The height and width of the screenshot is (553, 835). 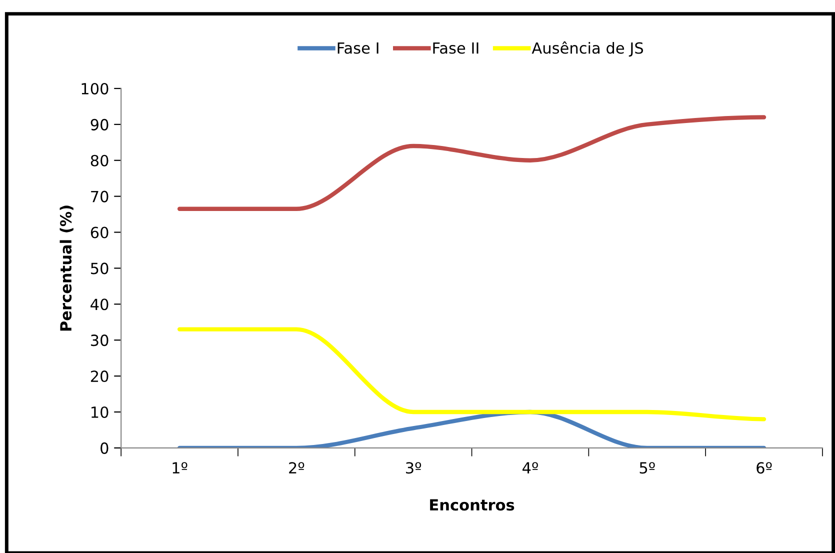 I want to click on y-tick-label: 40, so click(x=99, y=304).